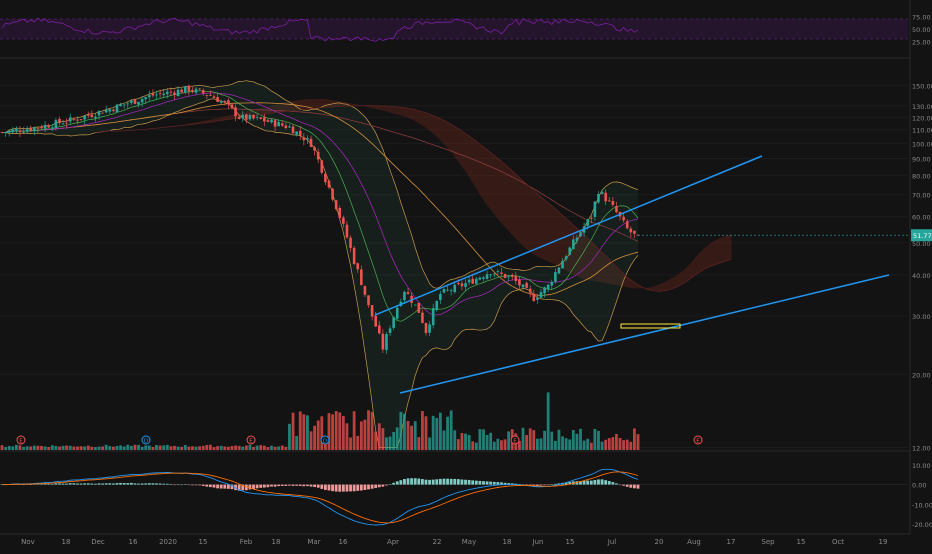 The image size is (932, 554). Describe the element at coordinates (644, 334) in the screenshot. I see `lower-trendline` at that location.